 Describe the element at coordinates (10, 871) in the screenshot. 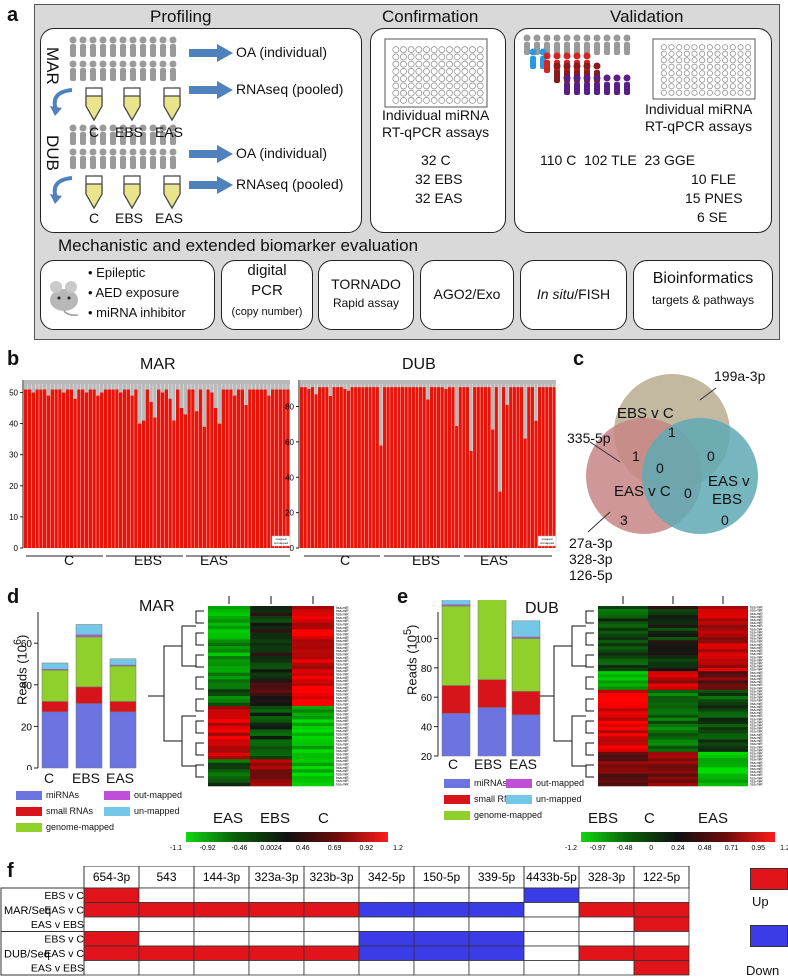

I see `panel-label-f: f` at that location.